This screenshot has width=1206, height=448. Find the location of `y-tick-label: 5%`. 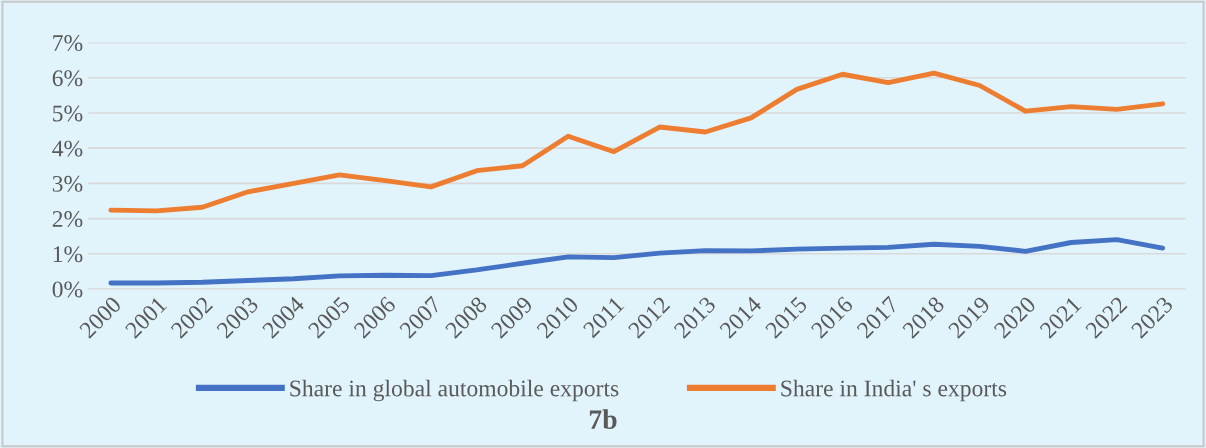

y-tick-label: 5% is located at coordinates (68, 113).